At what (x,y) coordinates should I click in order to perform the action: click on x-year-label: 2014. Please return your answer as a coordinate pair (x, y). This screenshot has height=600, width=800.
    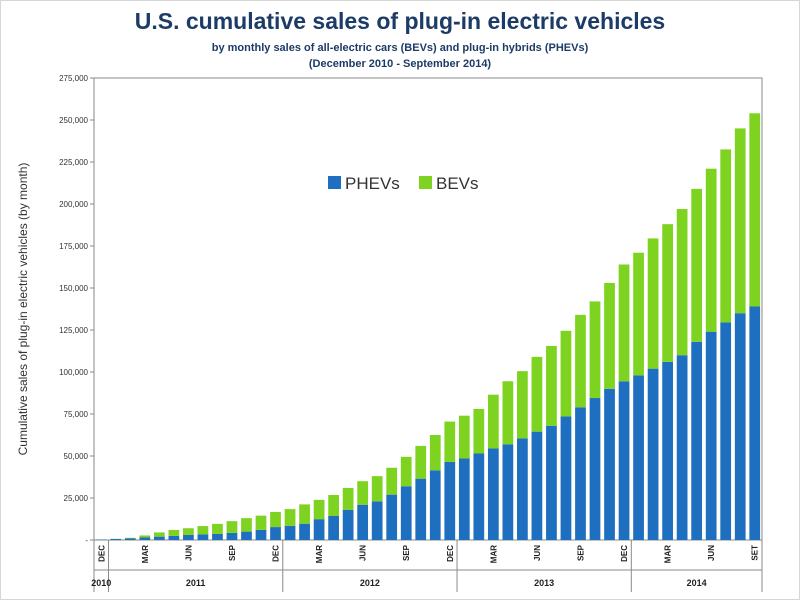
    Looking at the image, I should click on (697, 583).